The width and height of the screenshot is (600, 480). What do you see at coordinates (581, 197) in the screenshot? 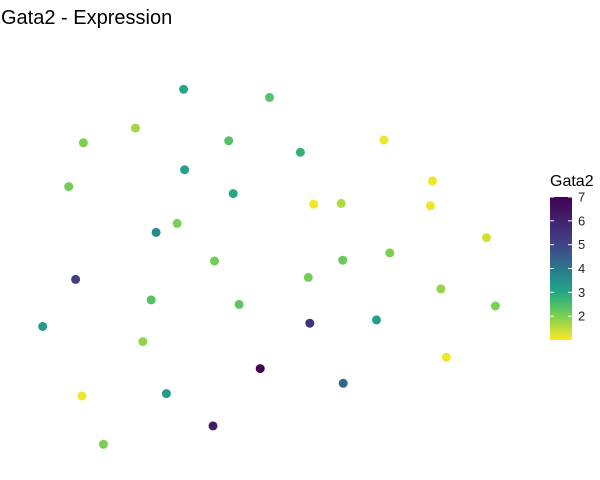
I see `legend-tick-label: 7` at bounding box center [581, 197].